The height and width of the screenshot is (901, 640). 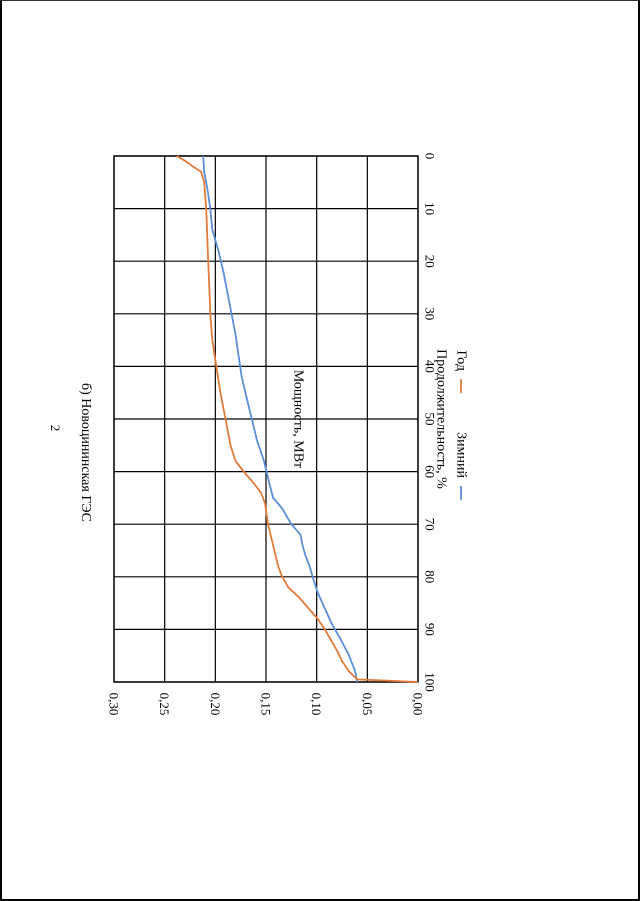 What do you see at coordinates (430, 629) in the screenshot?
I see `x-tick-label: 90` at bounding box center [430, 629].